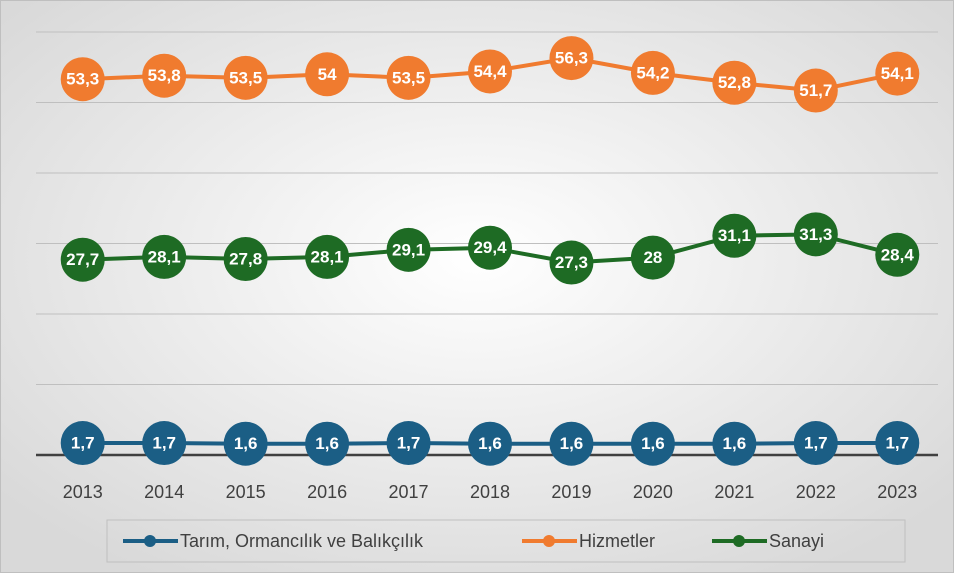 The image size is (954, 573). I want to click on data-label: 54,2, so click(652, 72).